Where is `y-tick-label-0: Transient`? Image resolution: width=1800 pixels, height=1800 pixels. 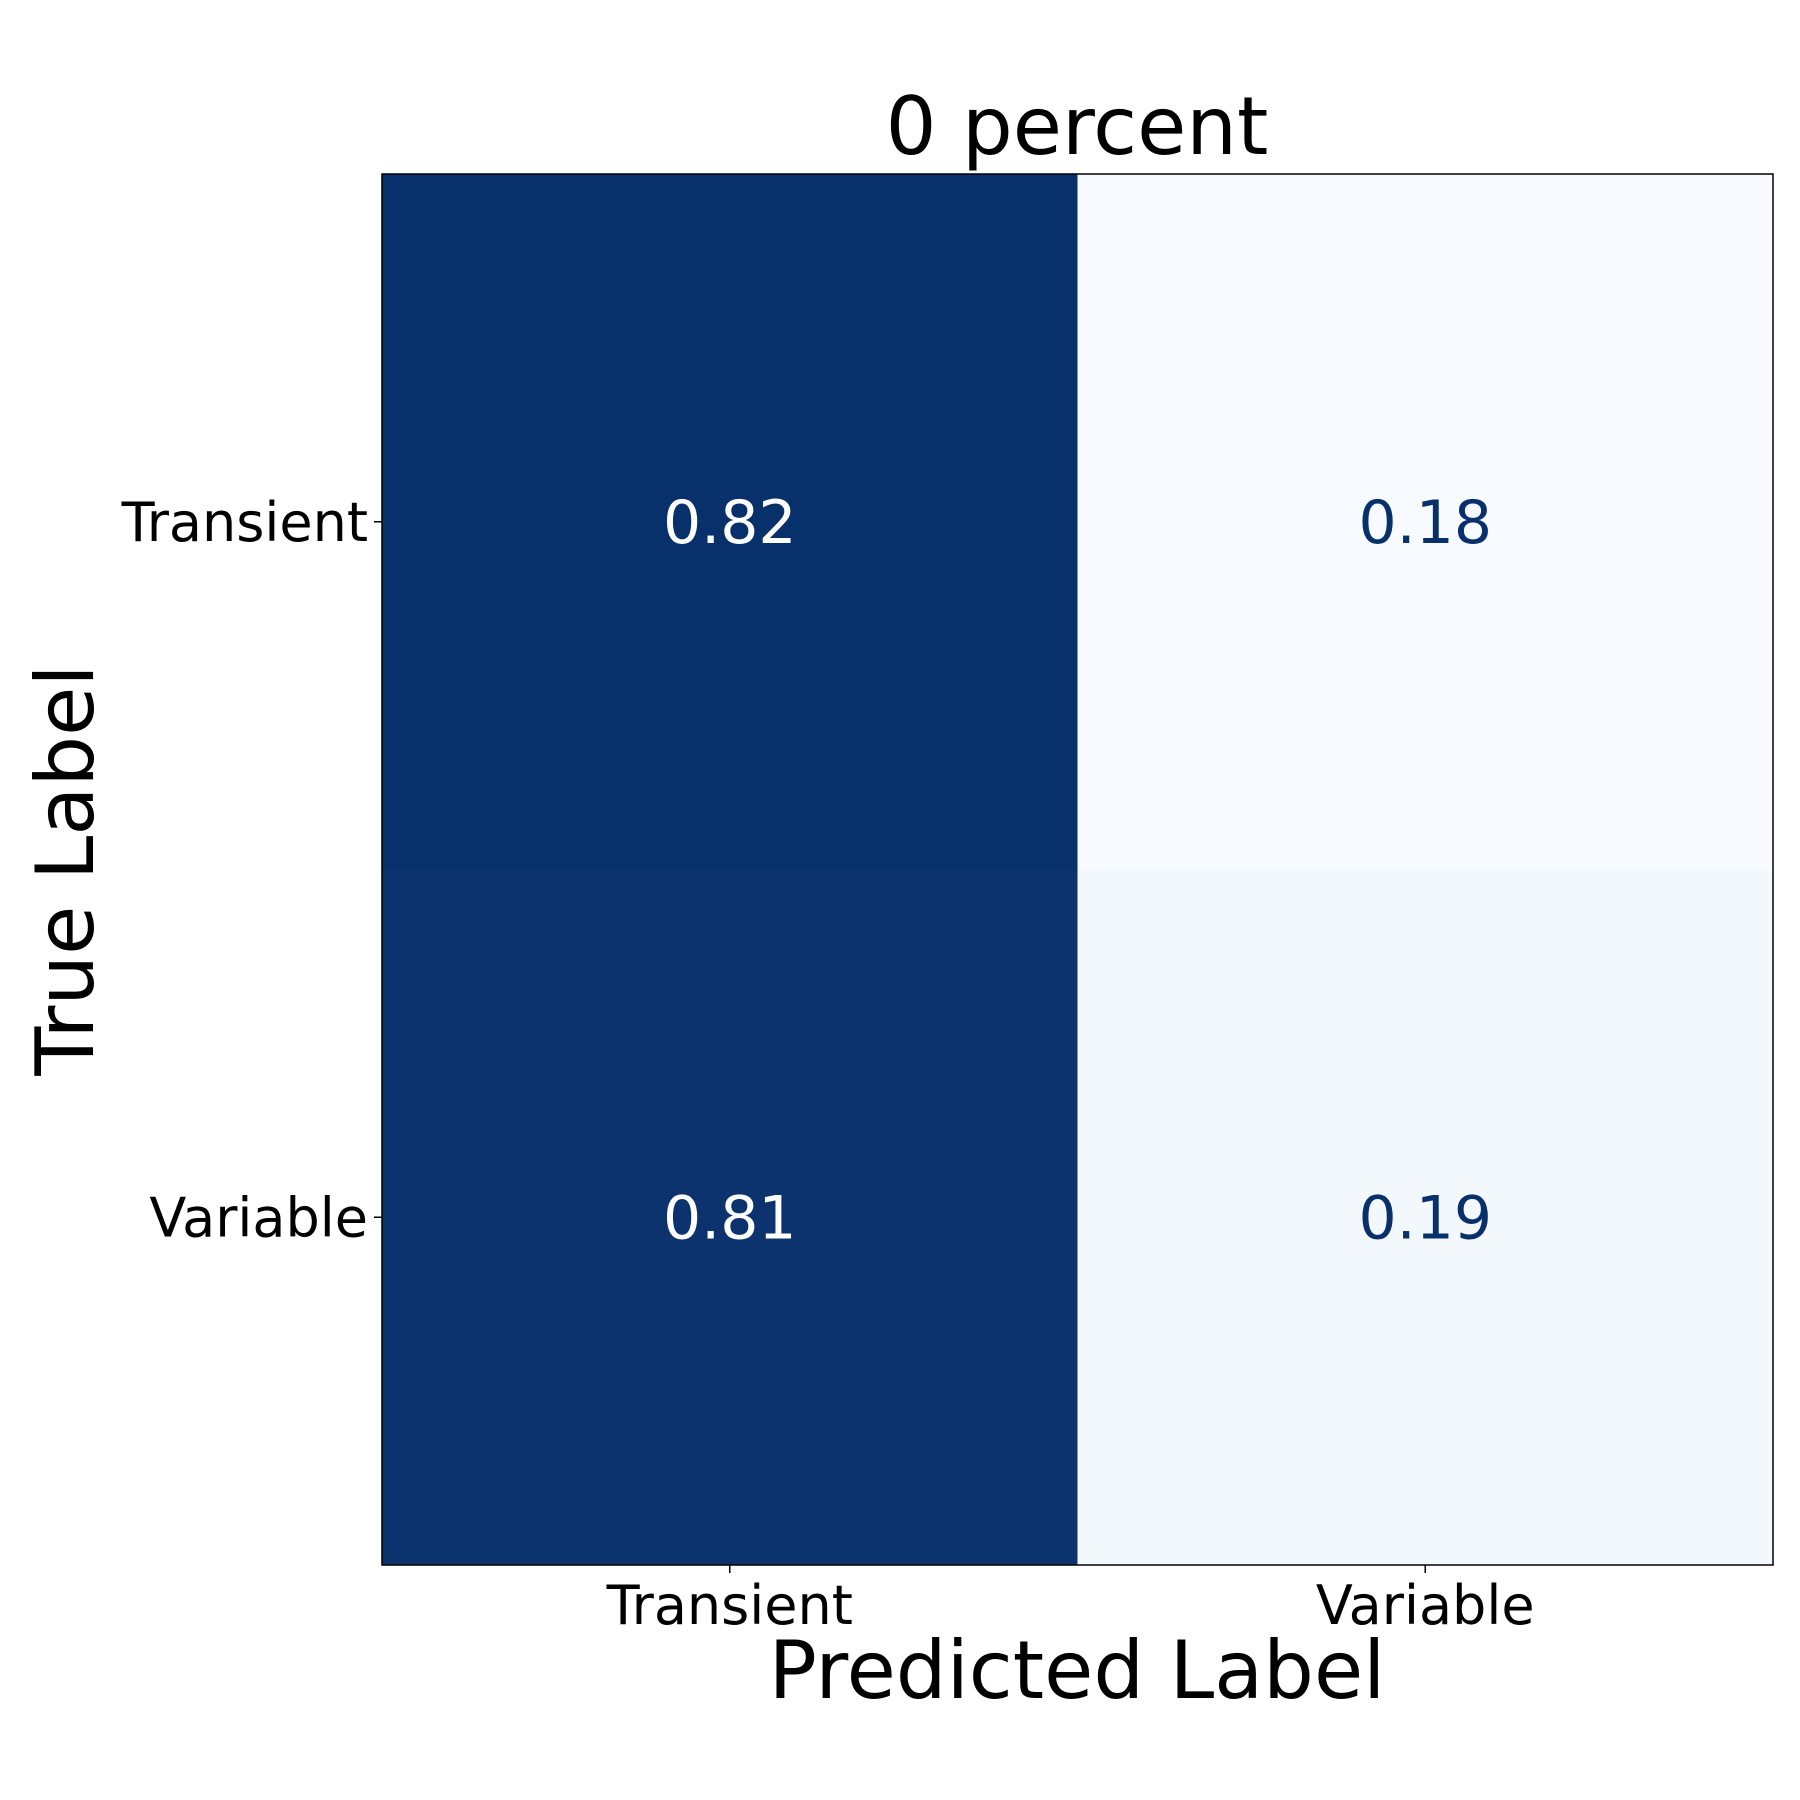
y-tick-label-0: Transient is located at coordinates (244, 522).